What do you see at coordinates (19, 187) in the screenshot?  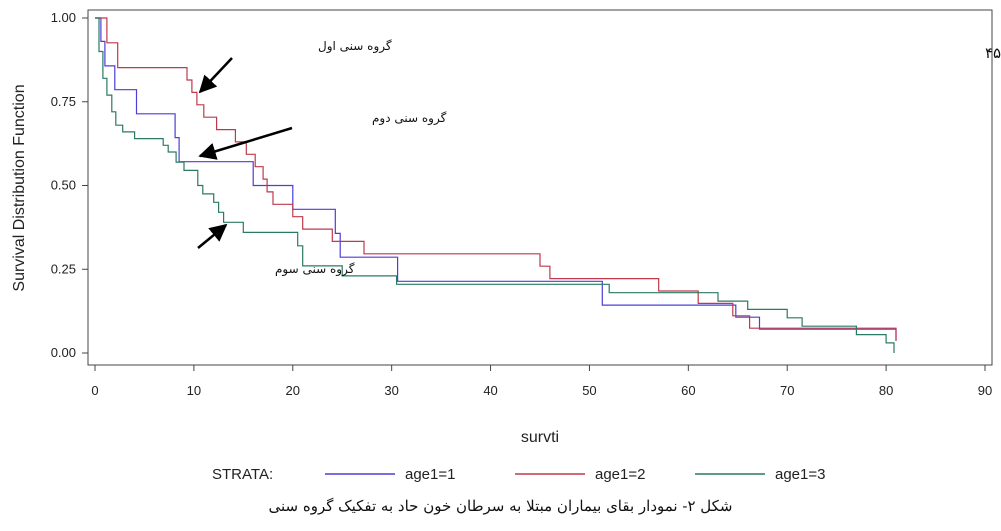 I see `y-axis-title: Survival Distribution Function` at bounding box center [19, 187].